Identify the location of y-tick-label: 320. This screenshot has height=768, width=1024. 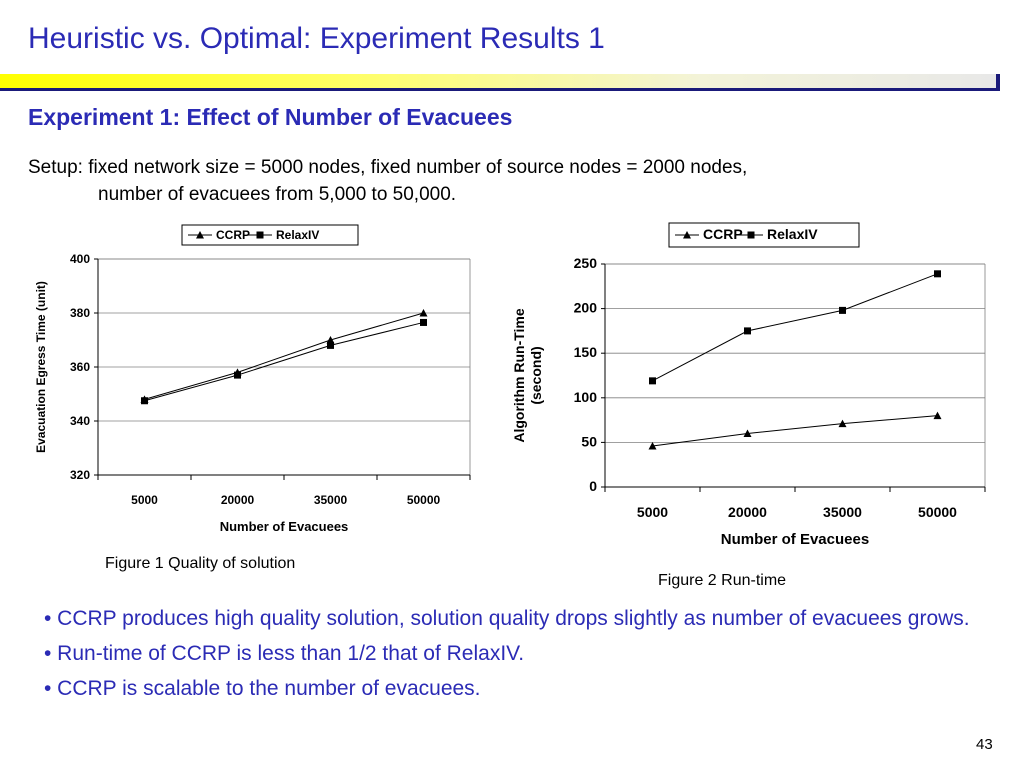
(80, 475).